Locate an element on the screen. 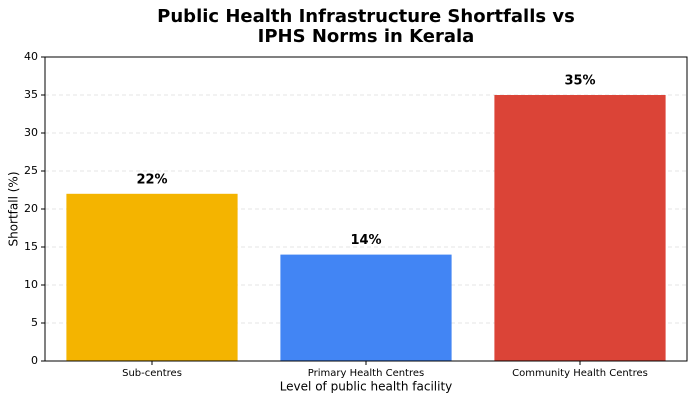  y-tick-label: 5 is located at coordinates (34, 322).